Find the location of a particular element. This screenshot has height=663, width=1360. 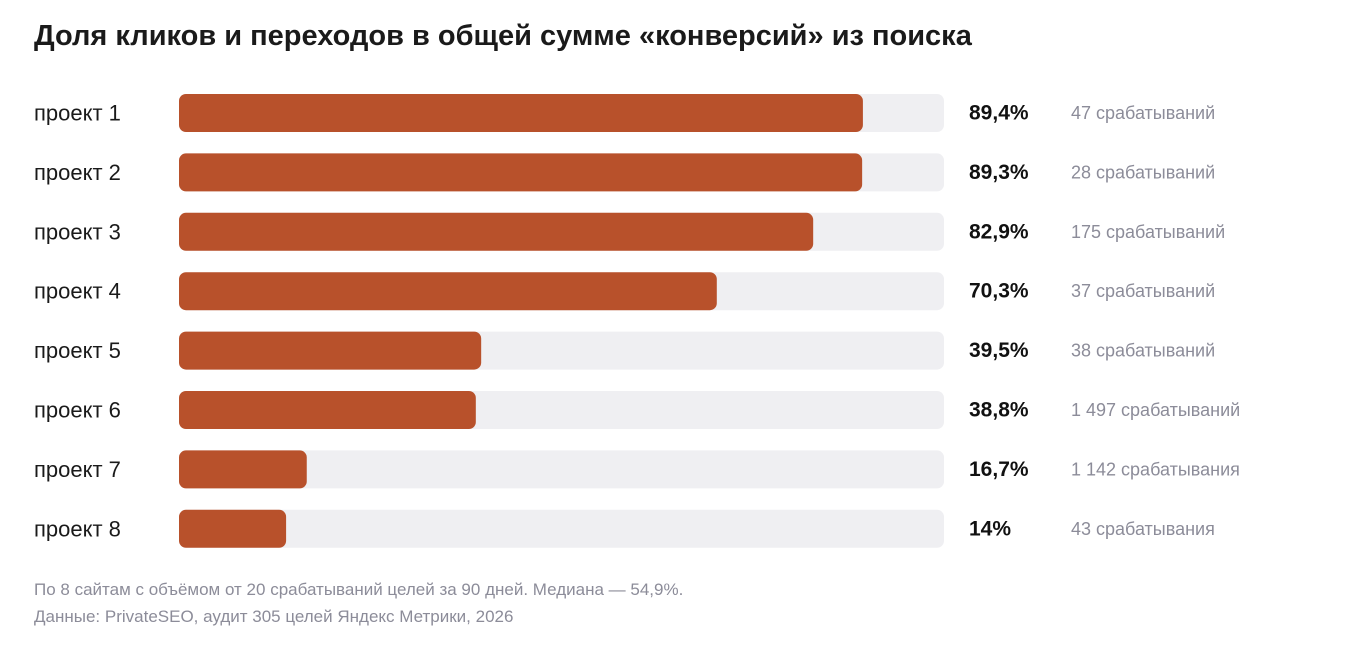

bar-row-8: проект 8 14% 43 срабатывания is located at coordinates (624, 528).